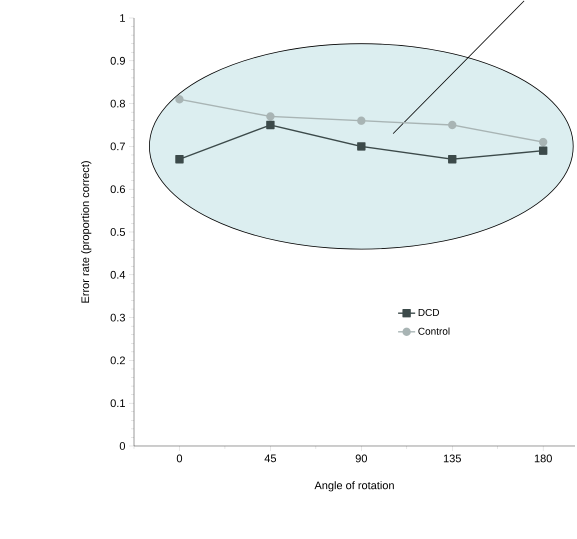 The height and width of the screenshot is (539, 577). I want to click on y-tick-label: 0.5, so click(117, 232).